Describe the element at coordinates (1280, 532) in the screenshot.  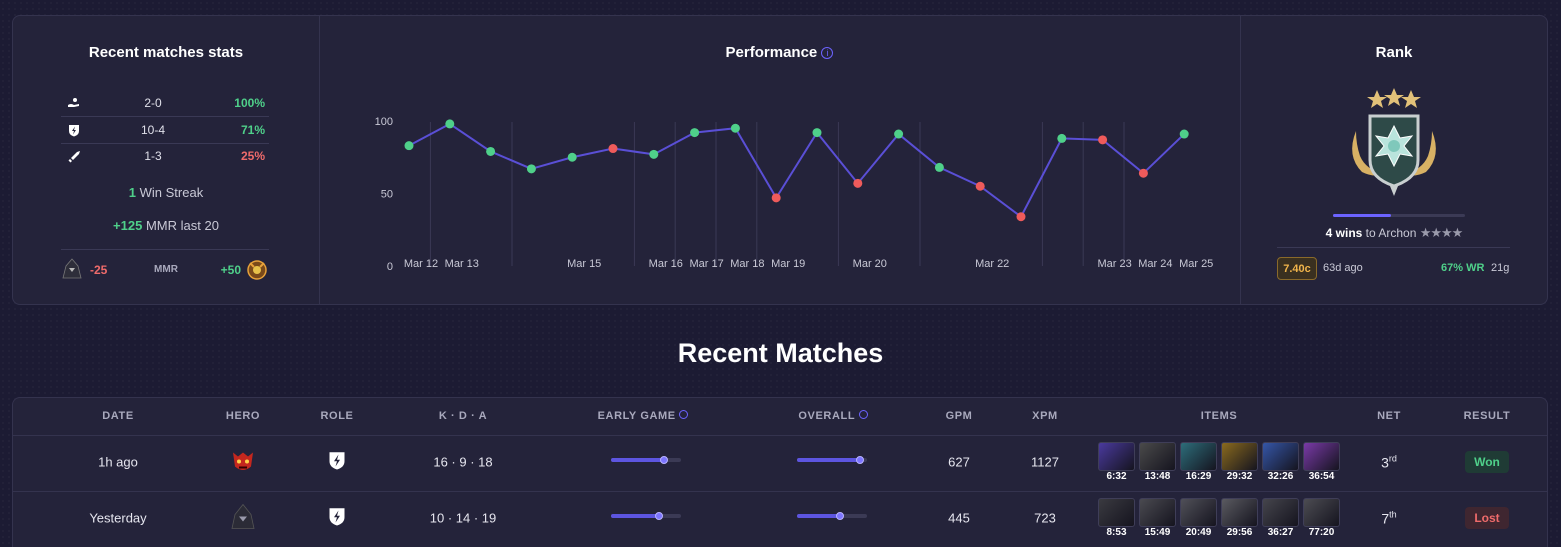
I see `item-time: 36:27` at that location.